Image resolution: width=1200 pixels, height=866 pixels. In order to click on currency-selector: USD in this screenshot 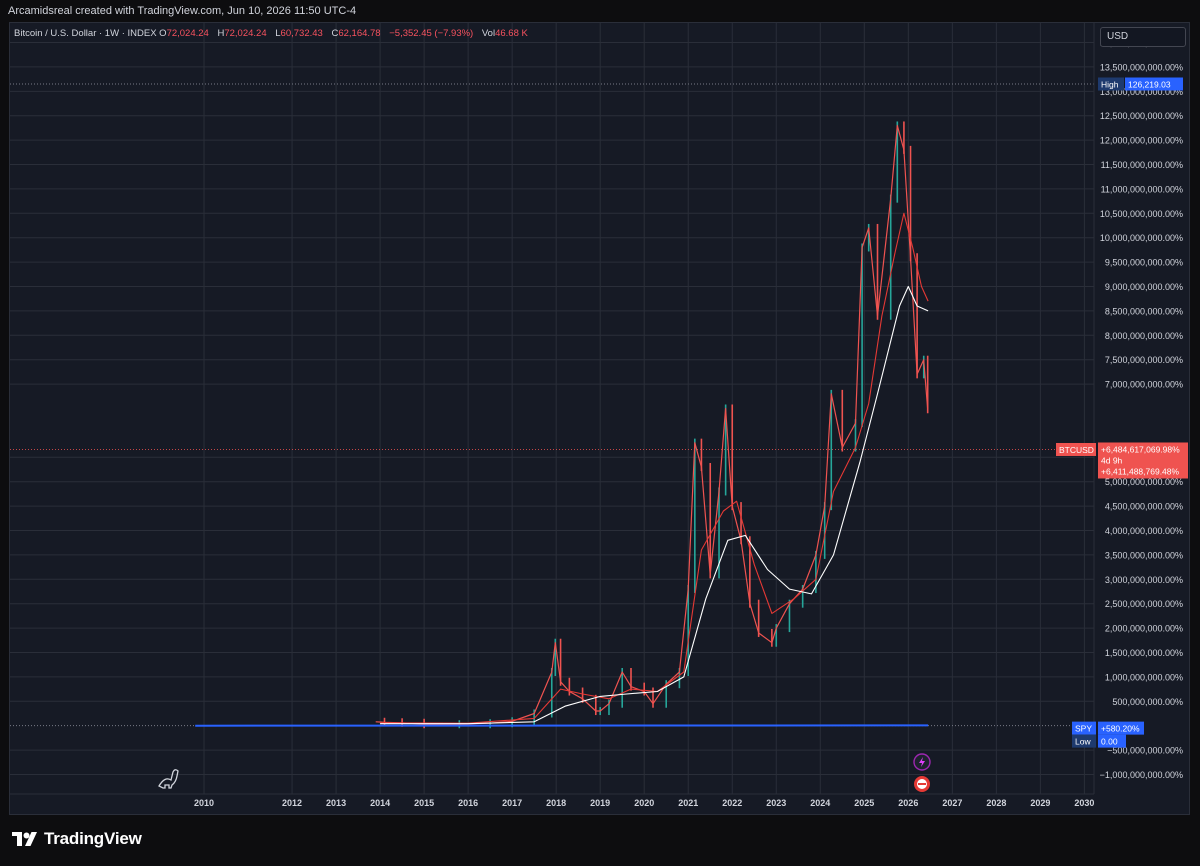, I will do `click(1143, 37)`.